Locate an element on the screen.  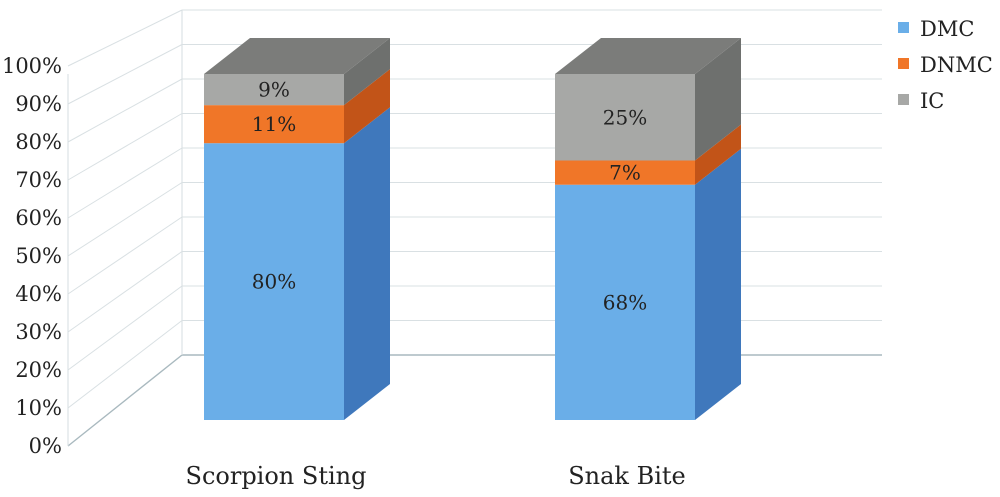
data-label-dnmc: 7% is located at coordinates (625, 173).